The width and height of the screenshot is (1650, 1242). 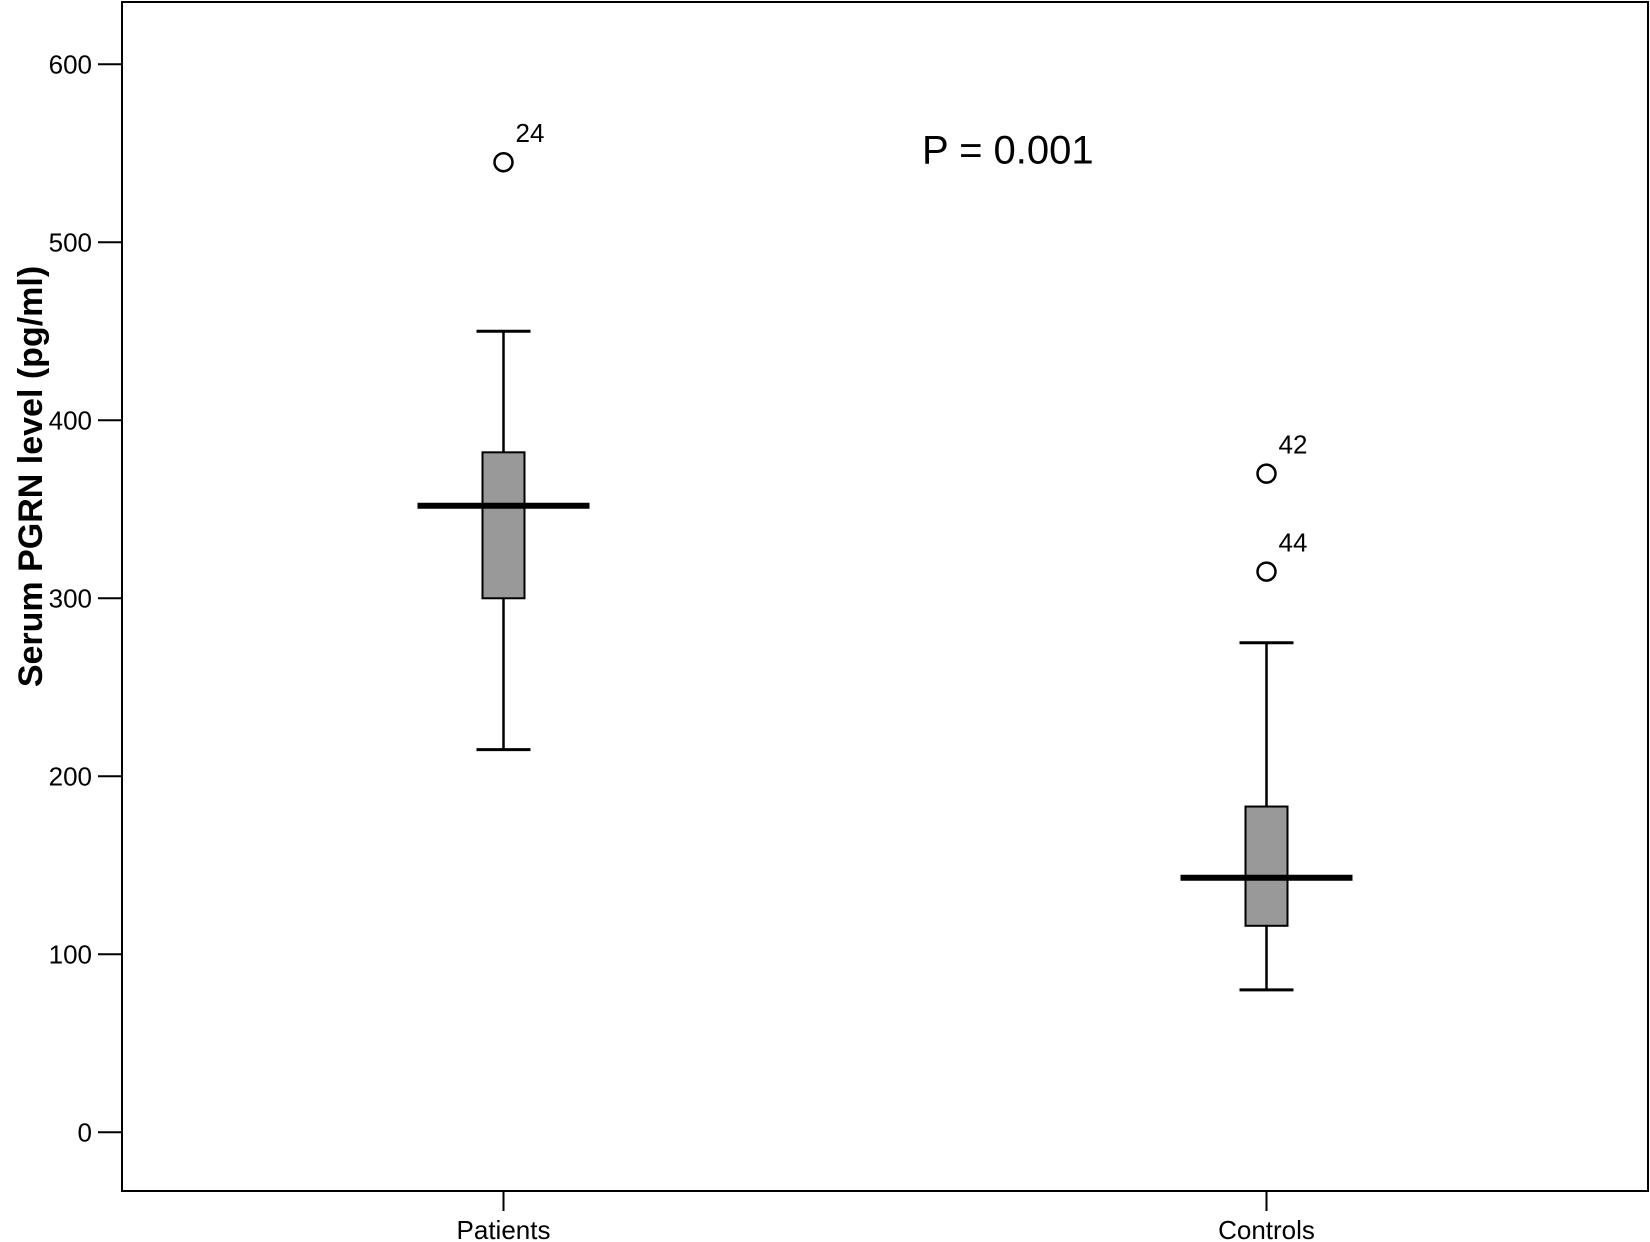 I want to click on x-axis: Patients Controls, so click(x=886, y=1216).